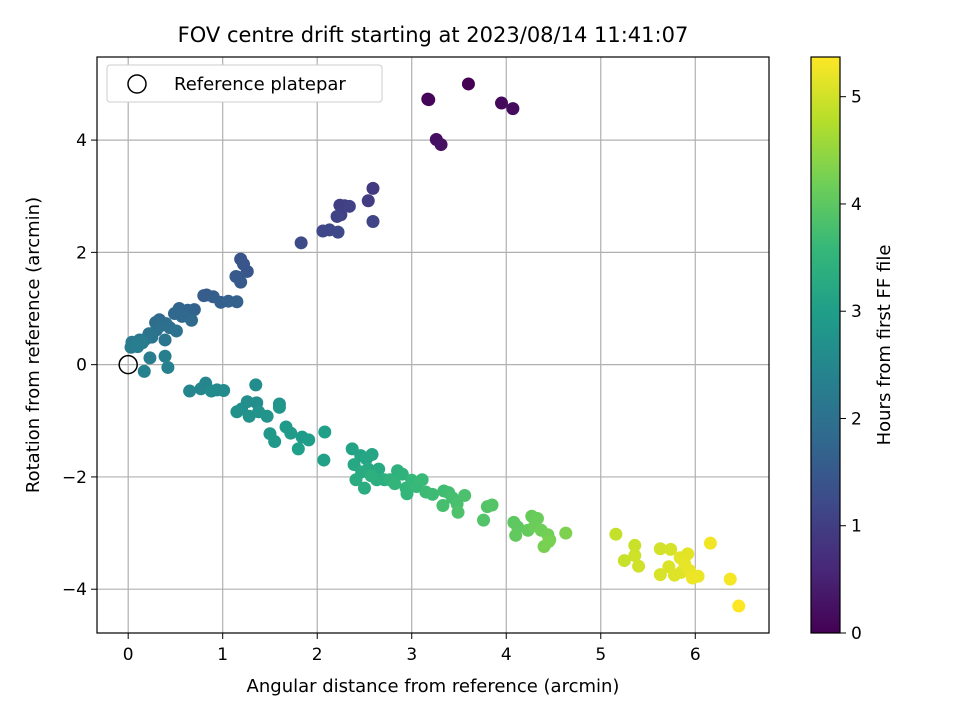 The image size is (960, 720). Describe the element at coordinates (137, 84) in the screenshot. I see `legend-marker-reference` at that location.